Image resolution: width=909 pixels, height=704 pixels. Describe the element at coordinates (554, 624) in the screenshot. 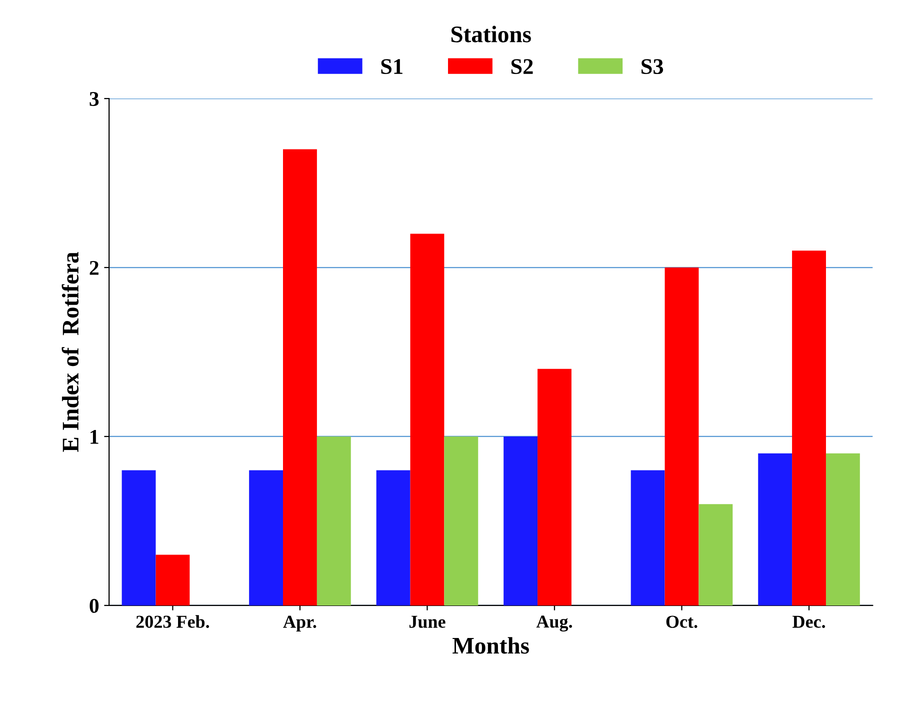

I see `x-tick-label: Aug.` at that location.